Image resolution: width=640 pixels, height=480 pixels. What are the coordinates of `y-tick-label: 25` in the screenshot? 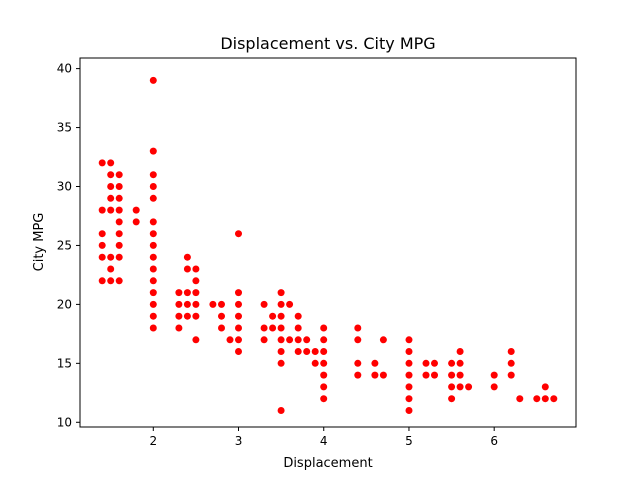 It's located at (64, 245).